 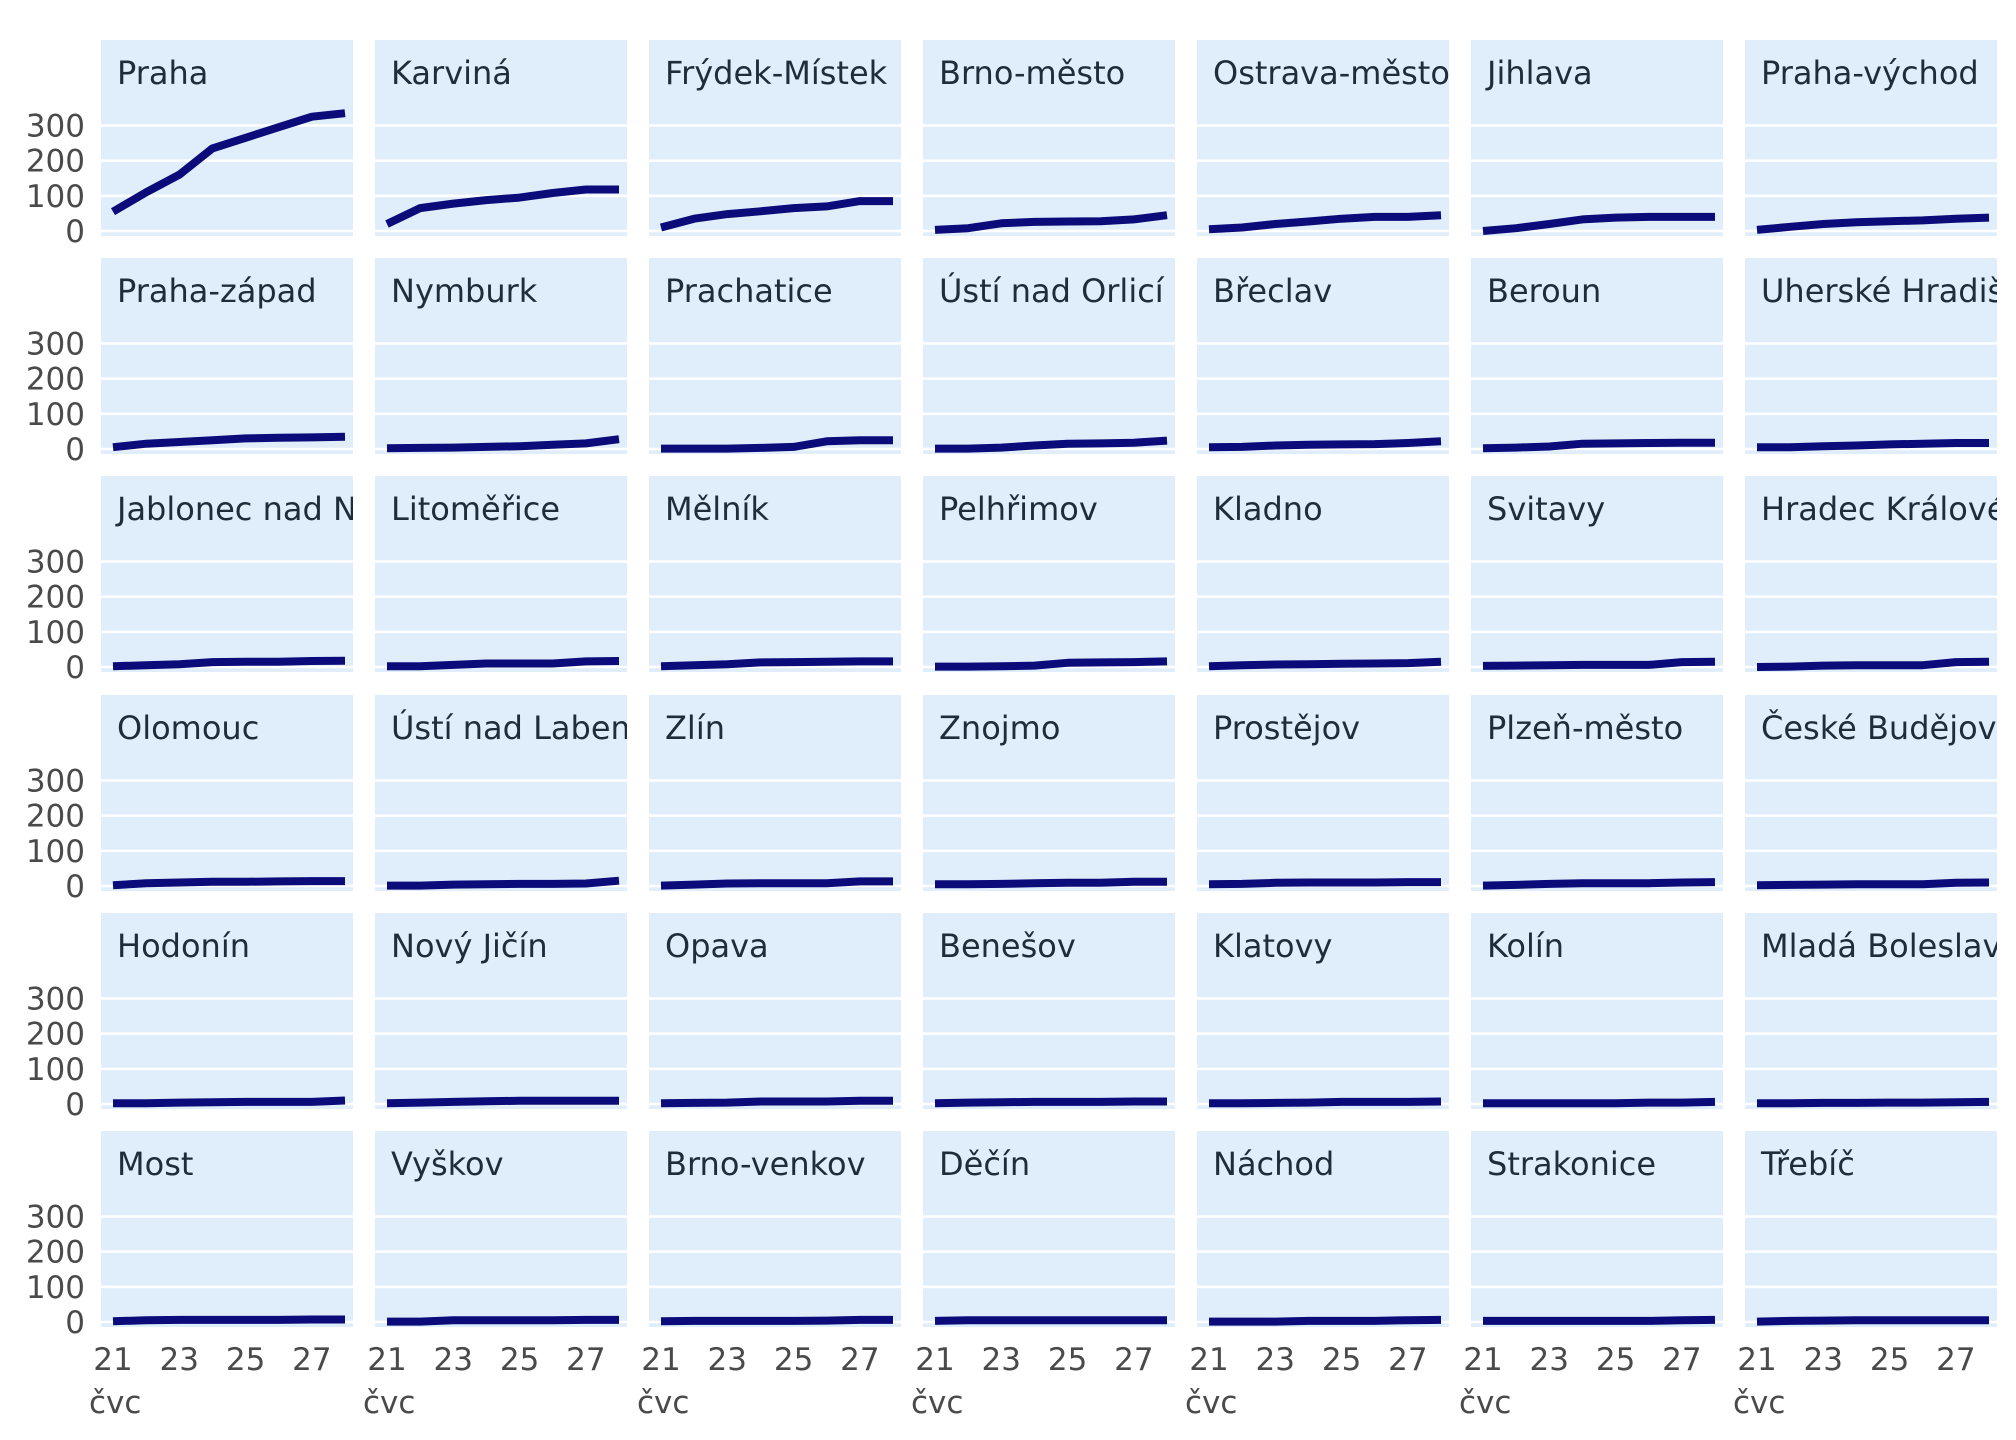 I want to click on panel-25: Znojmo, so click(x=1049, y=793).